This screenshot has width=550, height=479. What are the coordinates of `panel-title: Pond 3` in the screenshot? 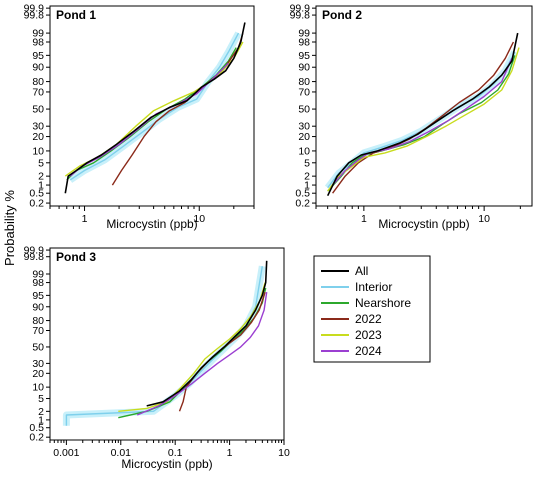 It's located at (76, 257).